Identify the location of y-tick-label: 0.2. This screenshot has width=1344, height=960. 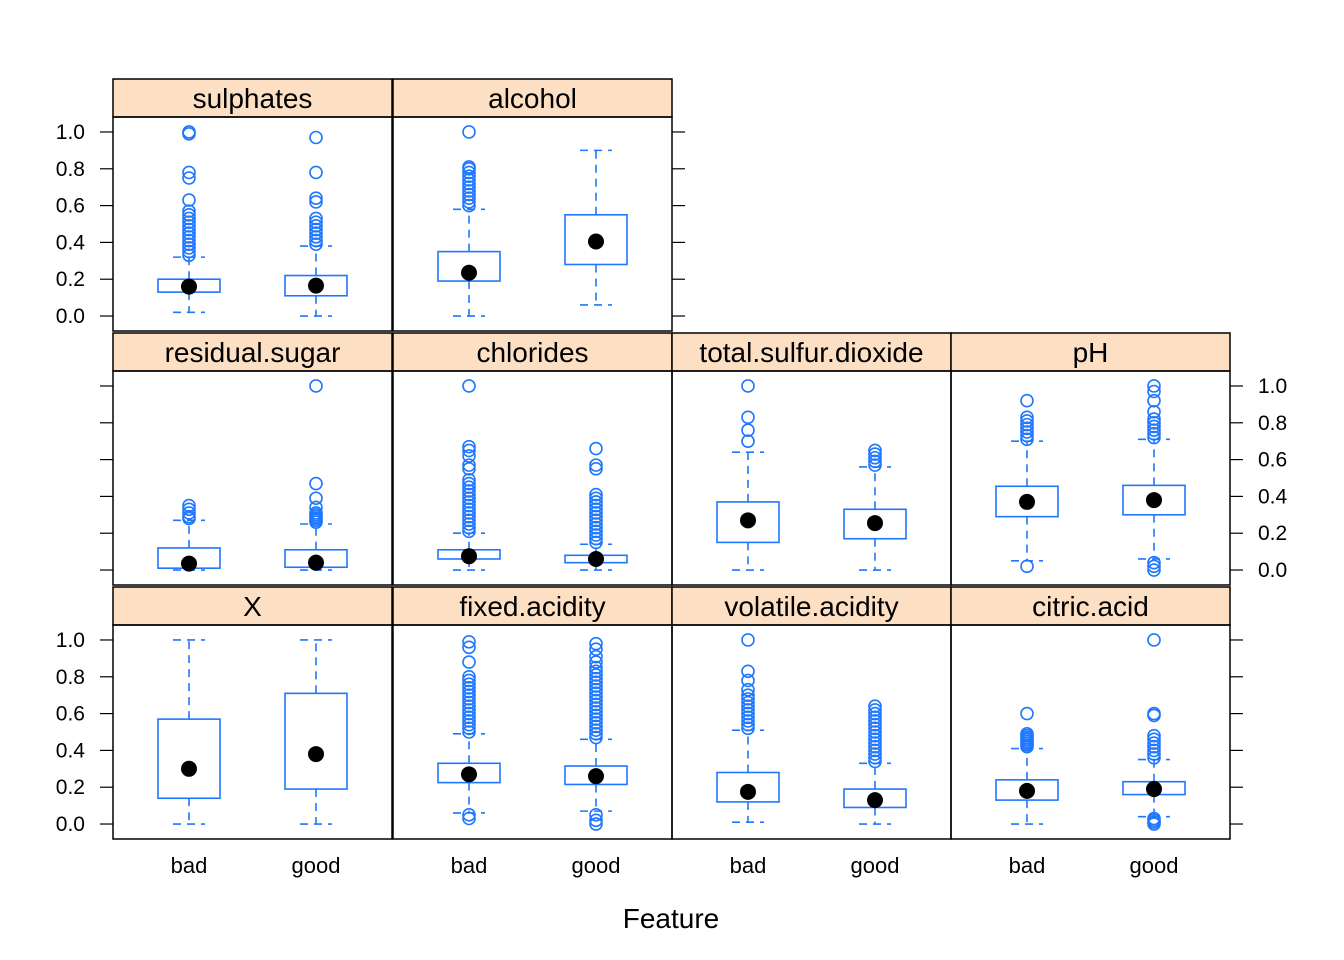
(70, 787).